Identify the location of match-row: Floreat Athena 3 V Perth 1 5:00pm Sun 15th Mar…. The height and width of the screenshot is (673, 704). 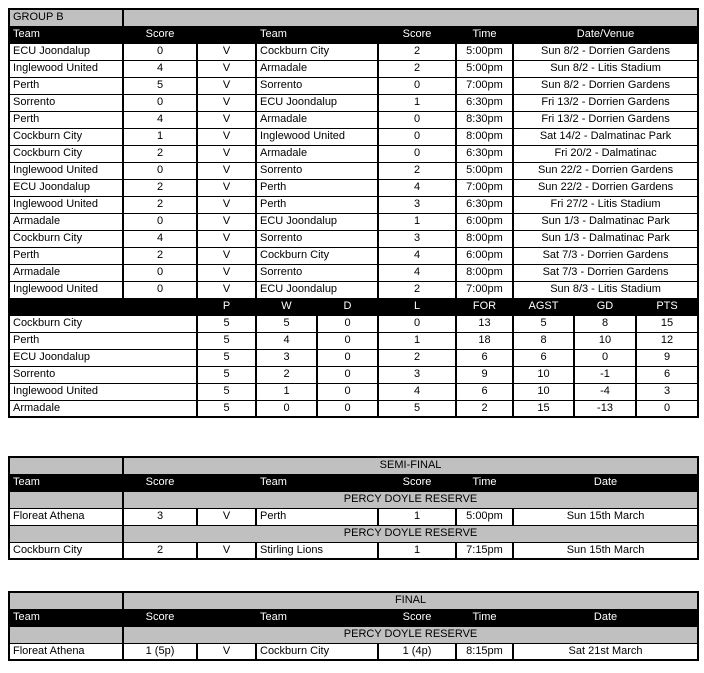
(354, 516).